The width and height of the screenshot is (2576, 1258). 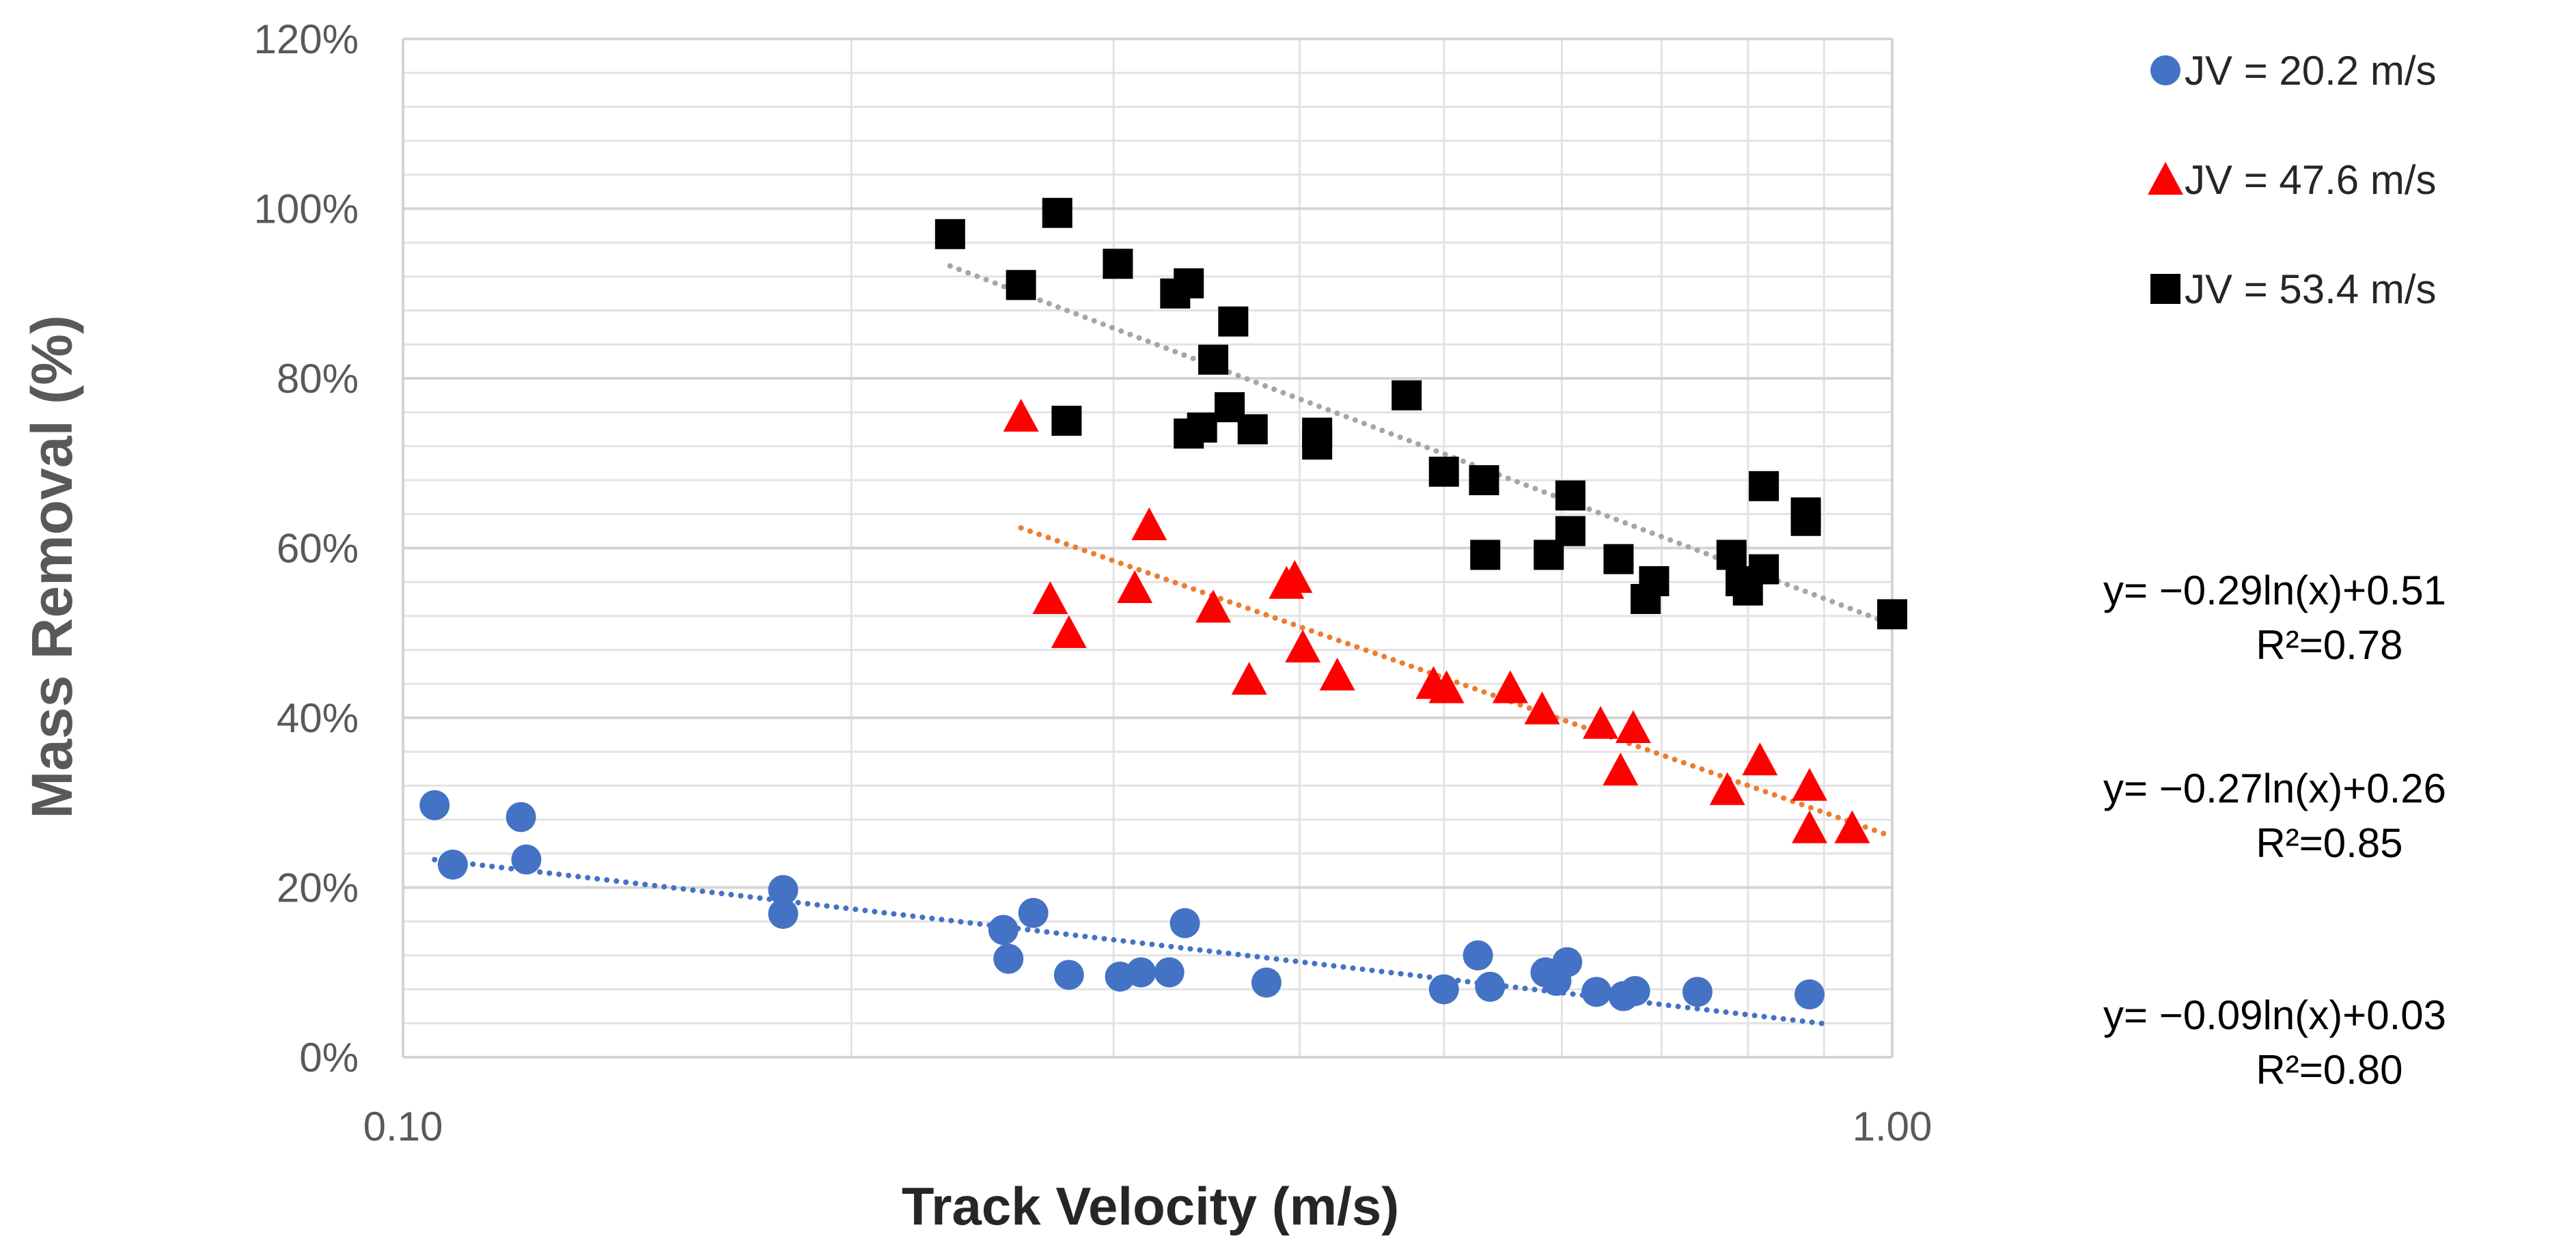 What do you see at coordinates (2311, 180) in the screenshot?
I see `legend-label-triangle: JV = 47.6 m/s` at bounding box center [2311, 180].